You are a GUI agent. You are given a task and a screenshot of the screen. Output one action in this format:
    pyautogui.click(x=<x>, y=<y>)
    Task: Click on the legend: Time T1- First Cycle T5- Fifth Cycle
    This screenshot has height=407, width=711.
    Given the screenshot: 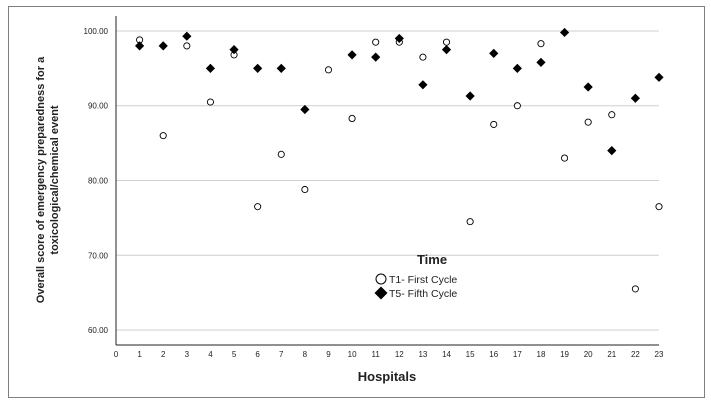 What is the action you would take?
    pyautogui.click(x=415, y=276)
    